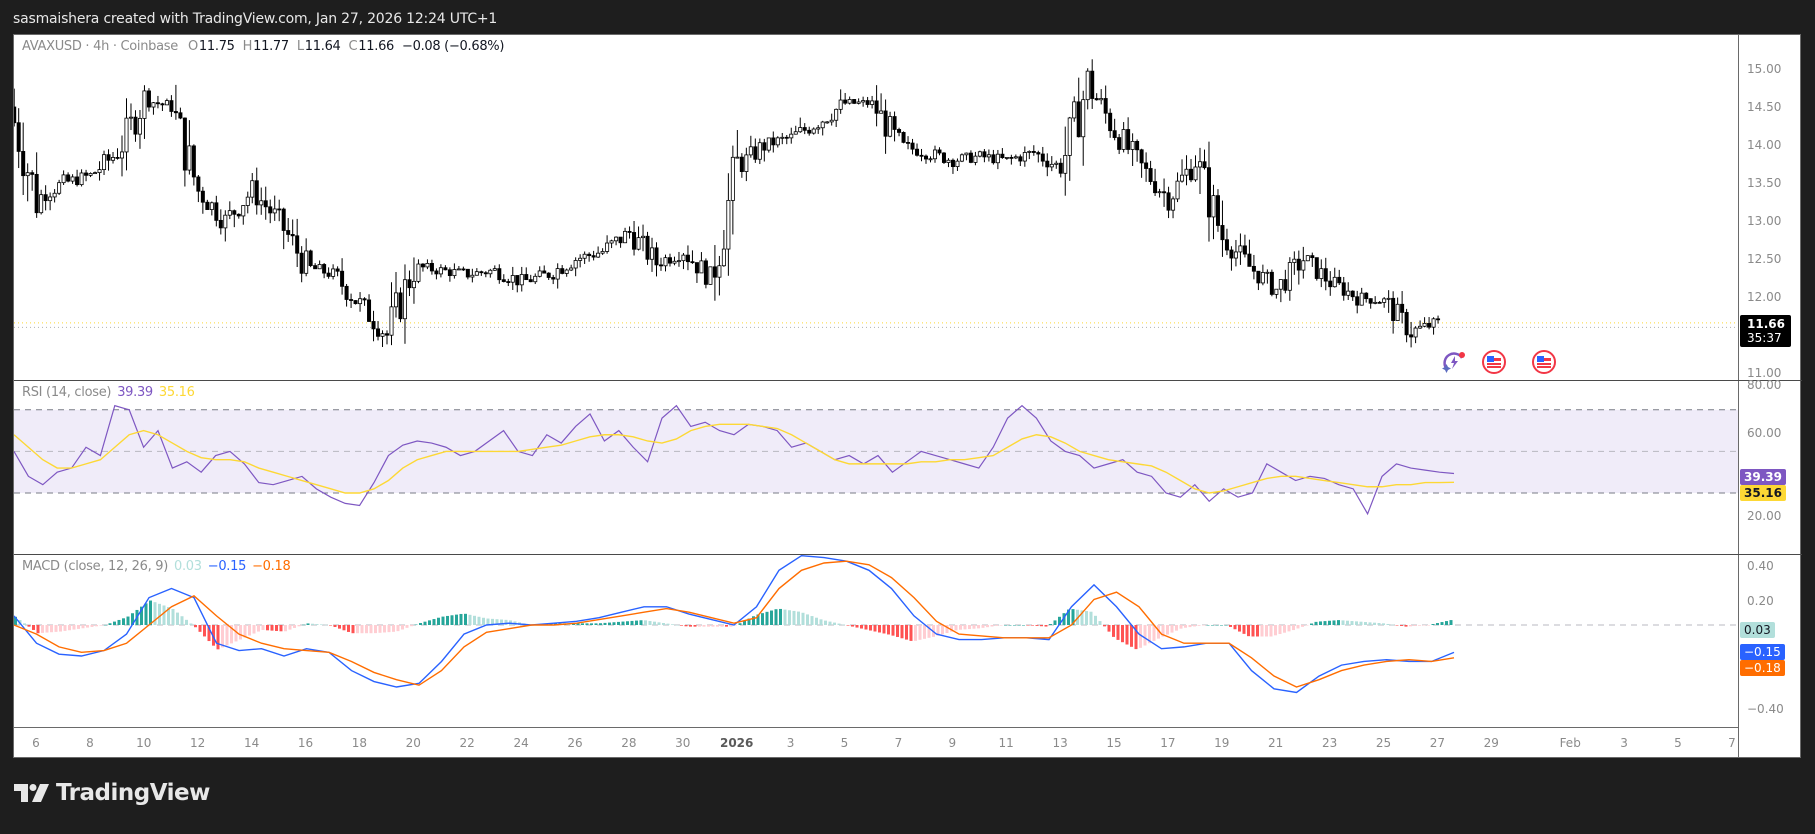 This screenshot has height=834, width=1815. What do you see at coordinates (453, 46) in the screenshot?
I see `change-value: −0.08 (−0.68%)` at bounding box center [453, 46].